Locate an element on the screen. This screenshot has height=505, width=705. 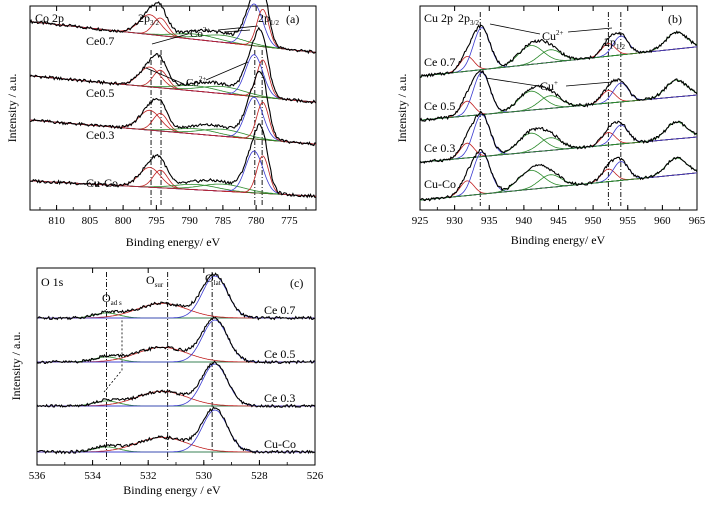
panel-c-annot-oads: Oad s is located at coordinates (112, 299).